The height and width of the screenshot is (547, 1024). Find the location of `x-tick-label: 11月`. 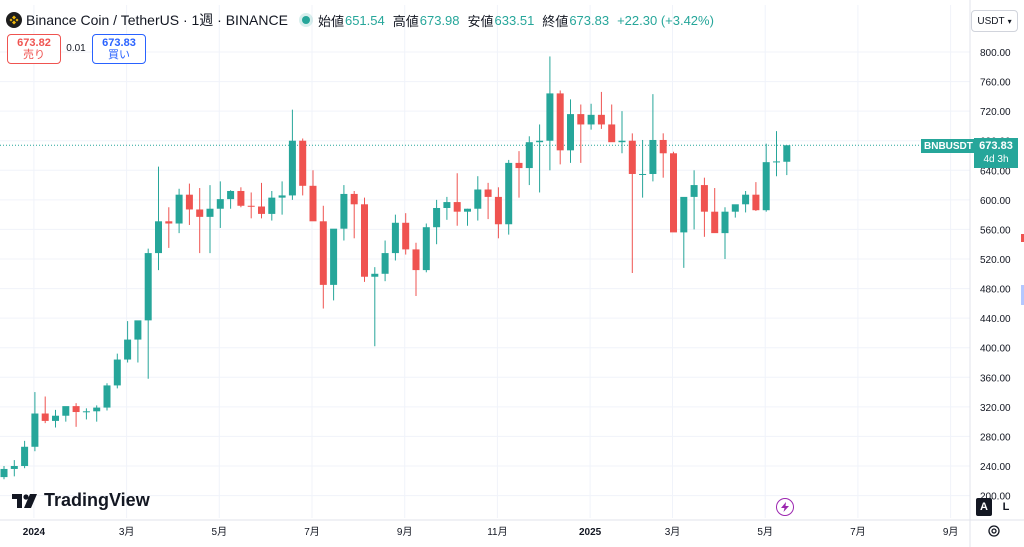

x-tick-label: 11月 is located at coordinates (497, 532).